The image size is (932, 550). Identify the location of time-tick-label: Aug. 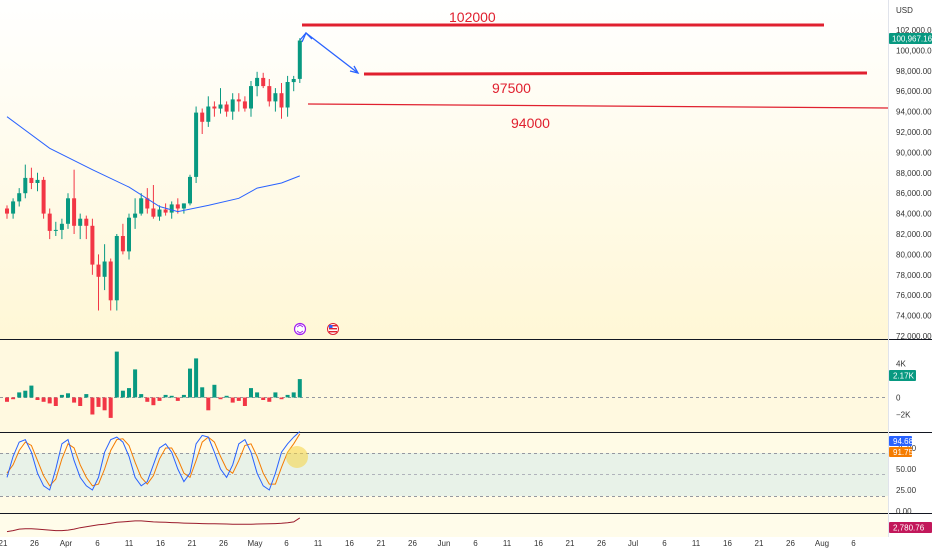
(822, 543).